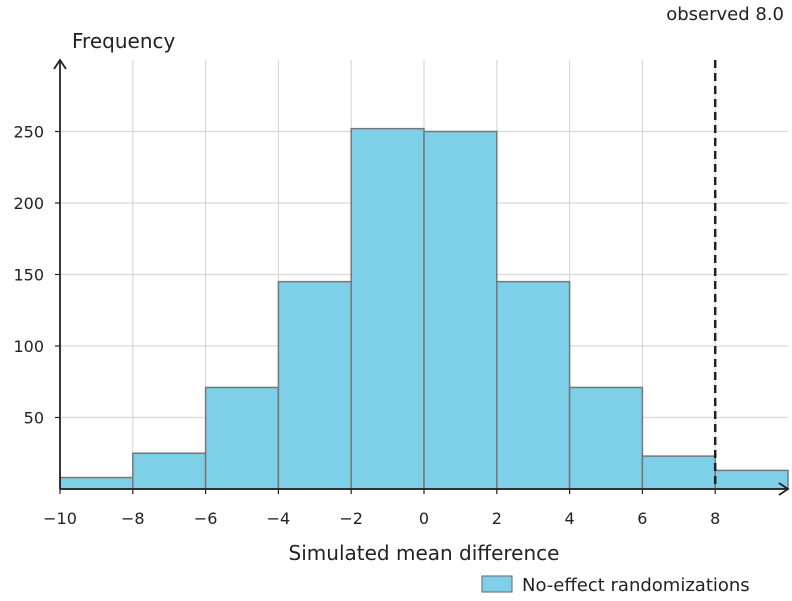 The width and height of the screenshot is (792, 601). I want to click on y-axis-arrow, so click(60, 64).